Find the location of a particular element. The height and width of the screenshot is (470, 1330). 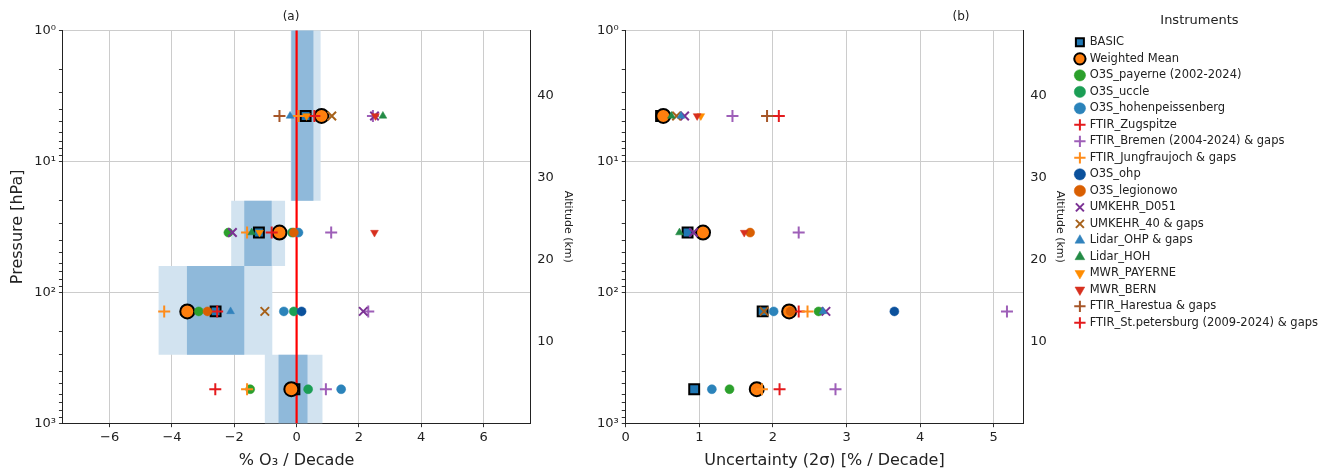

legend-label: BASIC is located at coordinates (1107, 41).